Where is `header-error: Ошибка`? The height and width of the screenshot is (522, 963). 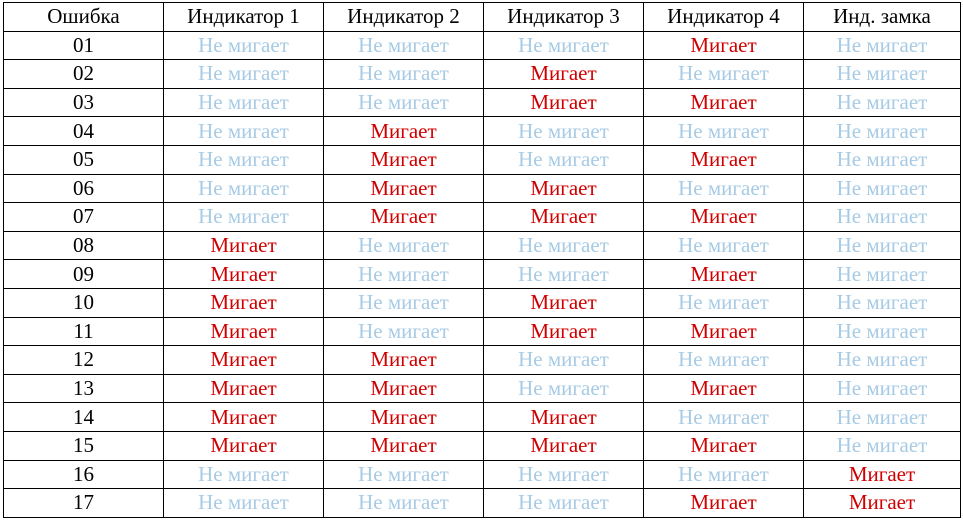 header-error: Ошибка is located at coordinates (83, 17).